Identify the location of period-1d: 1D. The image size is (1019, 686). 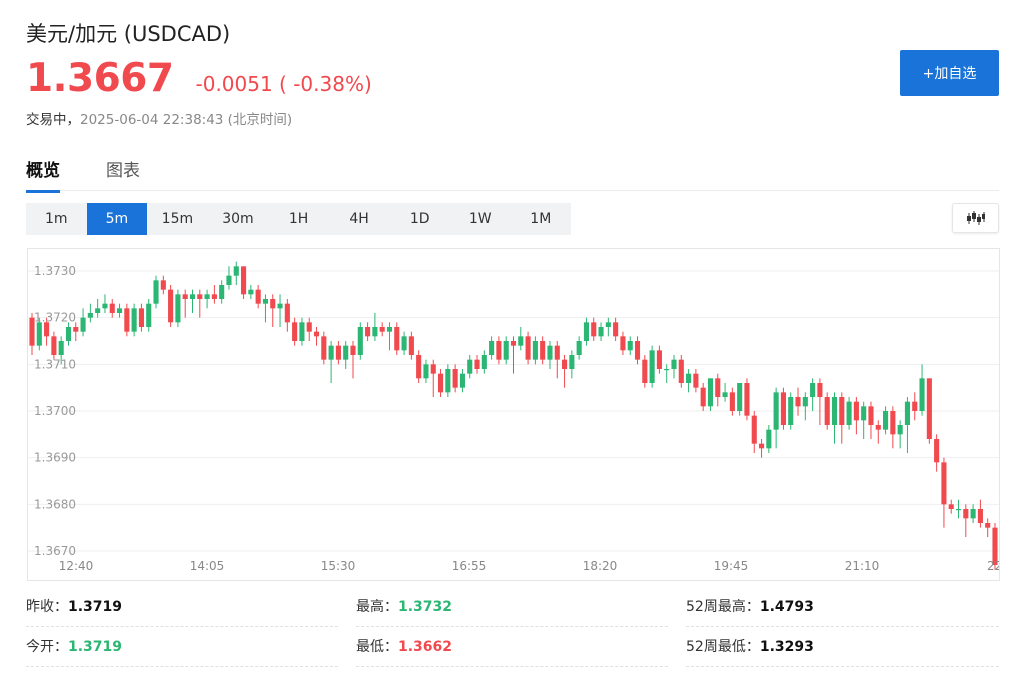
(419, 219).